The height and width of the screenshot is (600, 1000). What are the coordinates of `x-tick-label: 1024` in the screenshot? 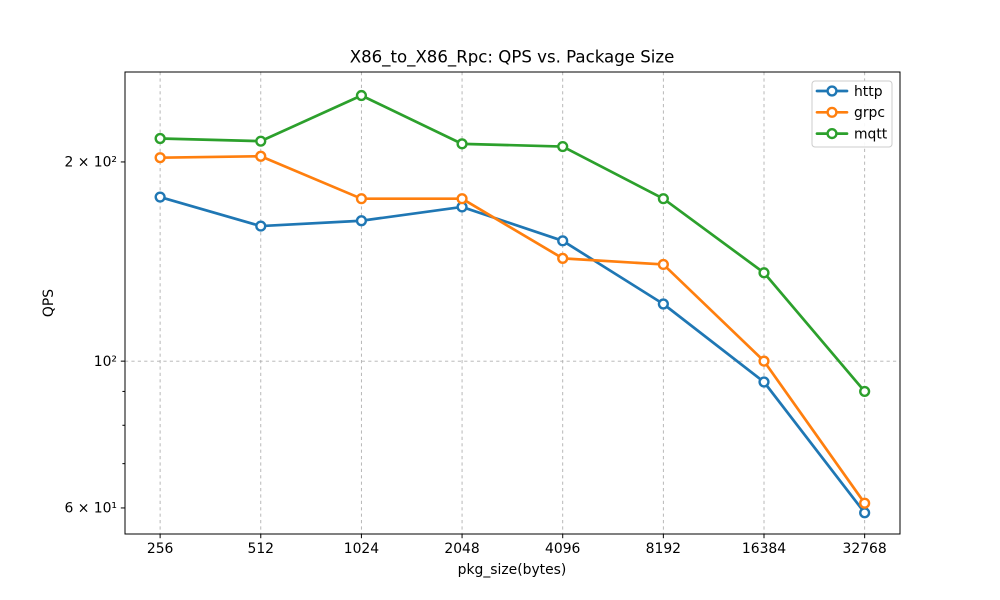 It's located at (362, 549).